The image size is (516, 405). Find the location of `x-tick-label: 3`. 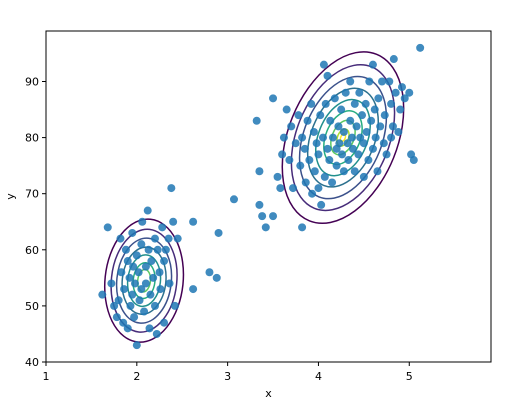

x-tick-label: 3 is located at coordinates (227, 376).